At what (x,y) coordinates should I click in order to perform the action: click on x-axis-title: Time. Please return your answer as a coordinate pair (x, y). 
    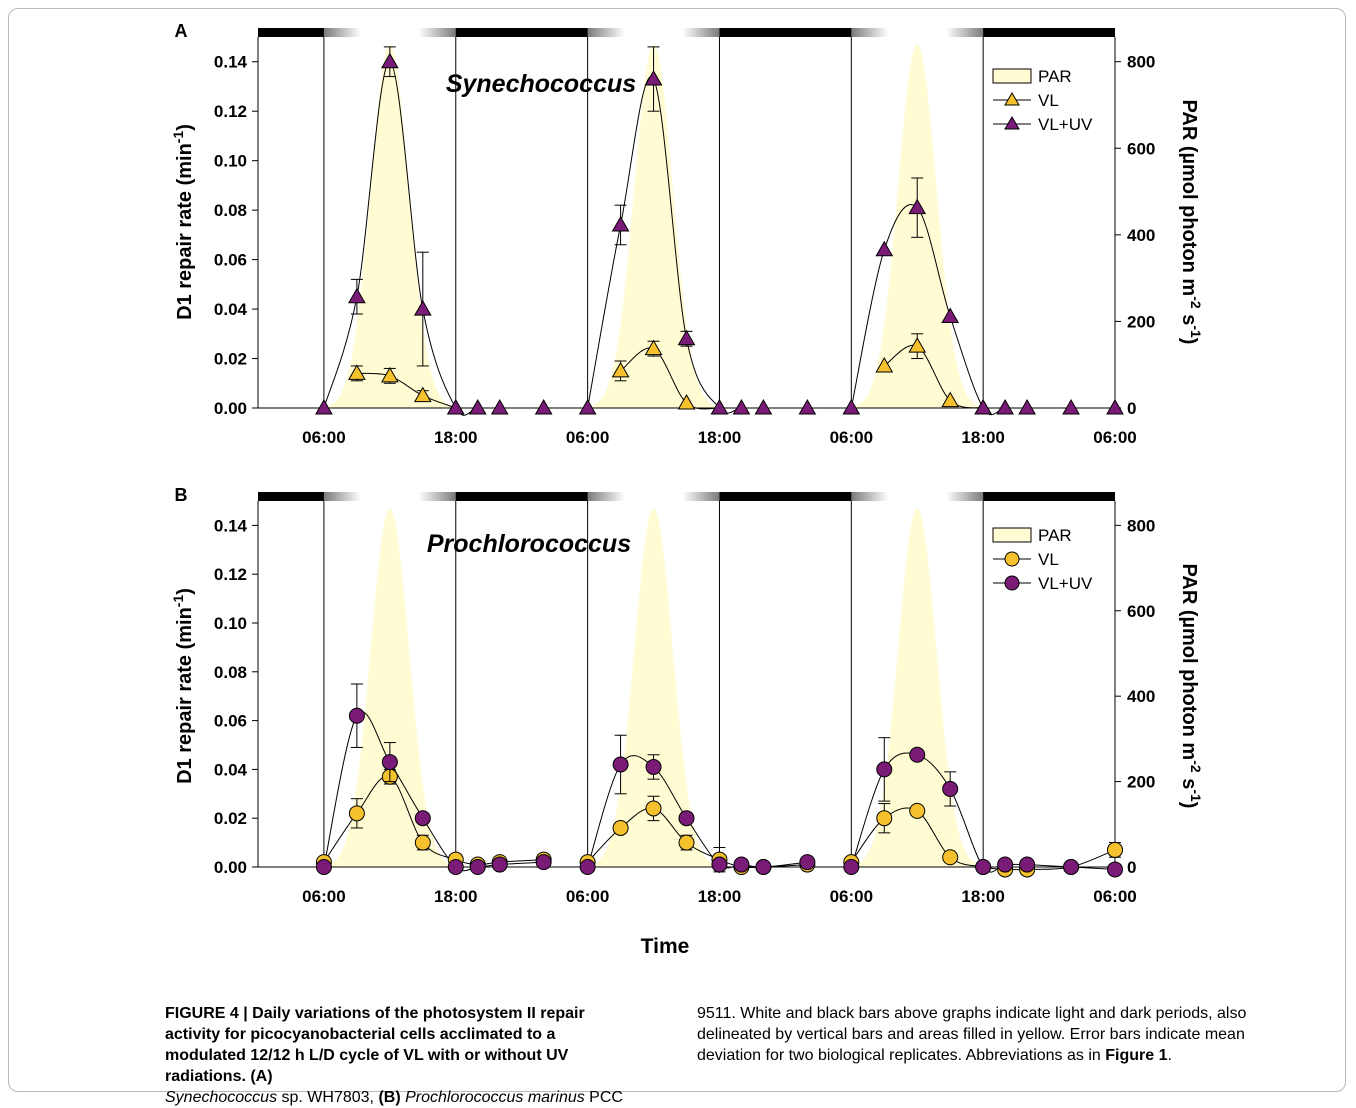
    Looking at the image, I should click on (665, 946).